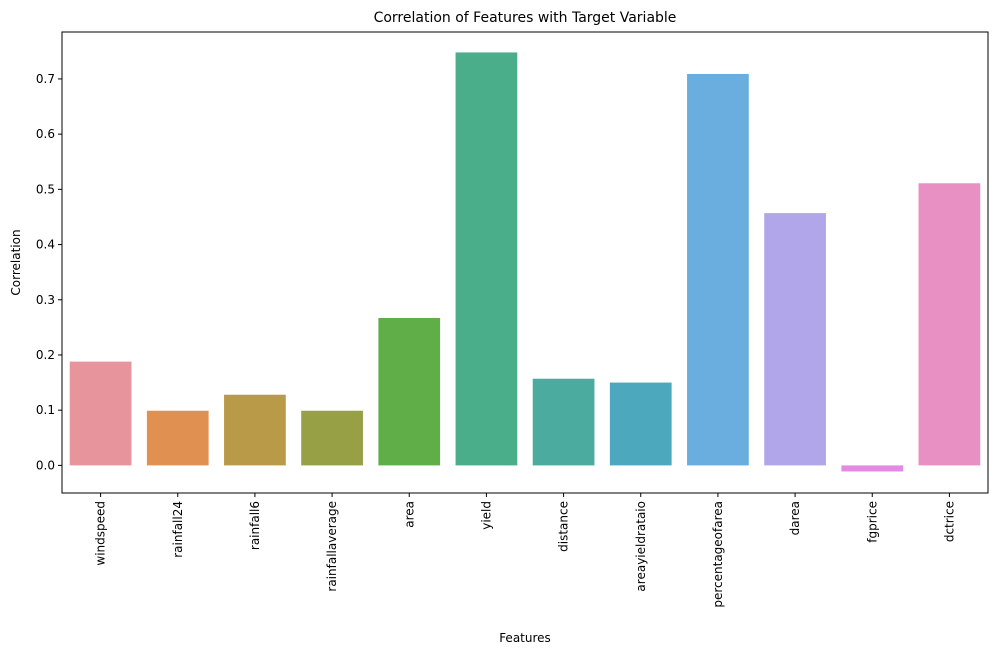  Describe the element at coordinates (640, 424) in the screenshot. I see `bar-areayieldrataio` at that location.